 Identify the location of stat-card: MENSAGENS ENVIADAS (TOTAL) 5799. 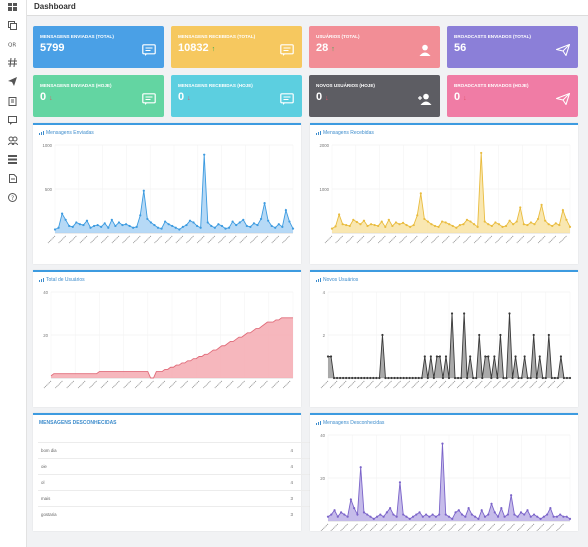
(98, 47).